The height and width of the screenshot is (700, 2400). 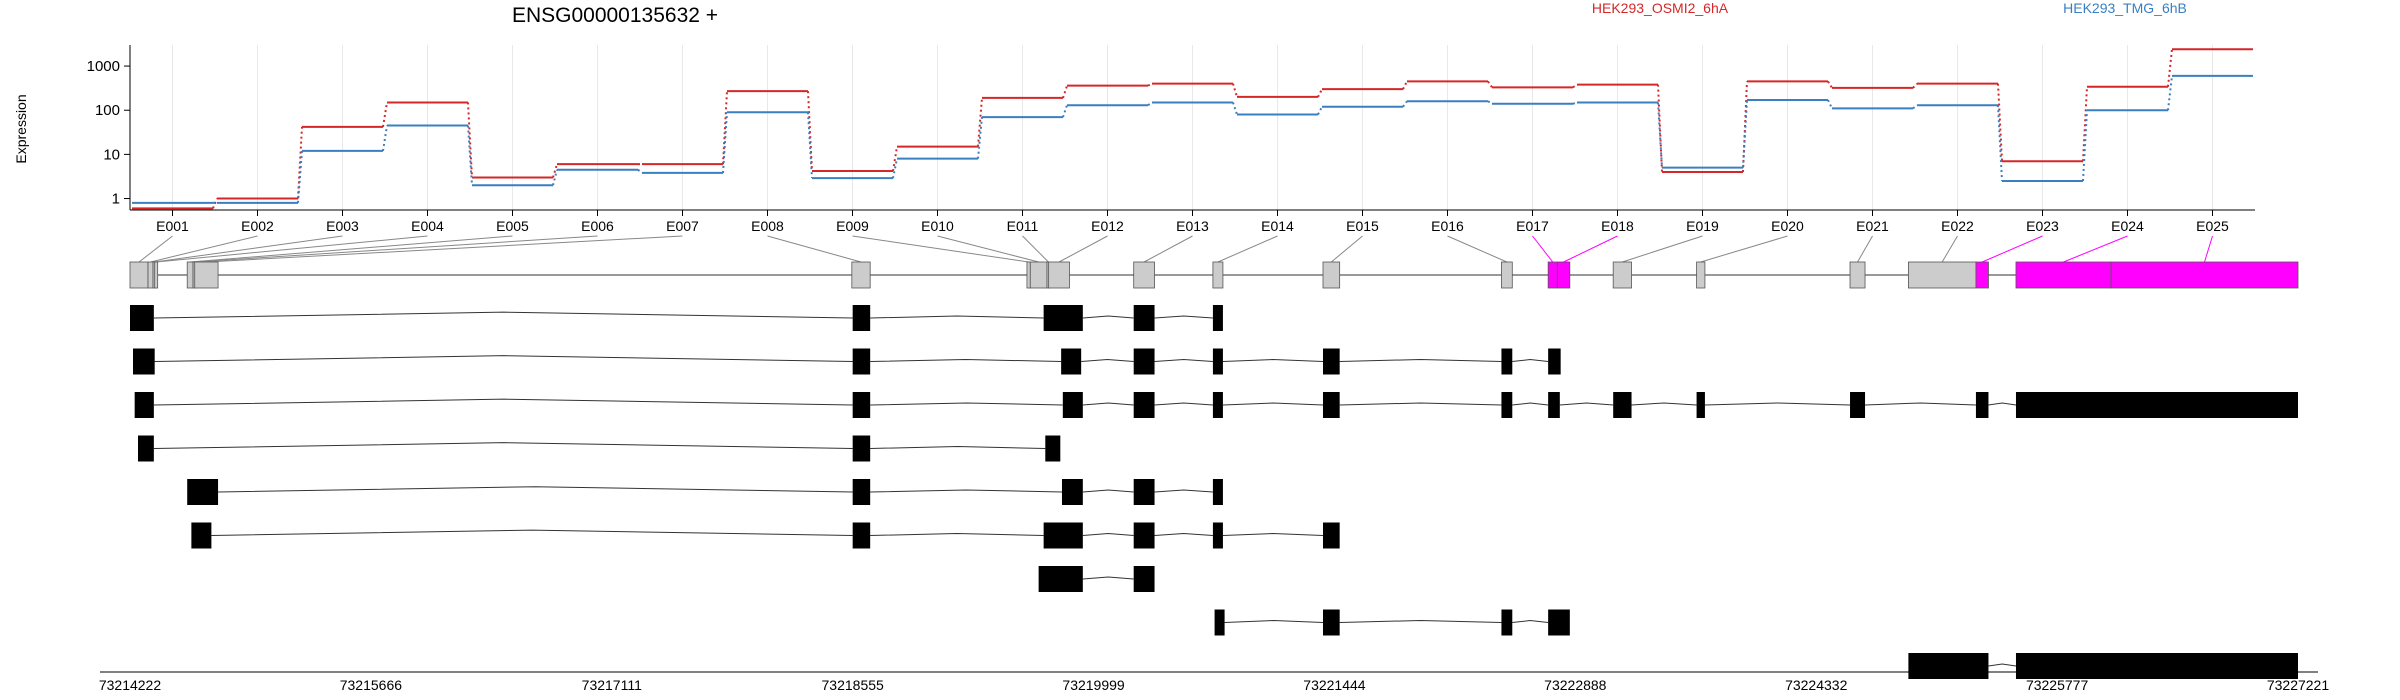 What do you see at coordinates (1362, 226) in the screenshot?
I see `x-tick-label: E015` at bounding box center [1362, 226].